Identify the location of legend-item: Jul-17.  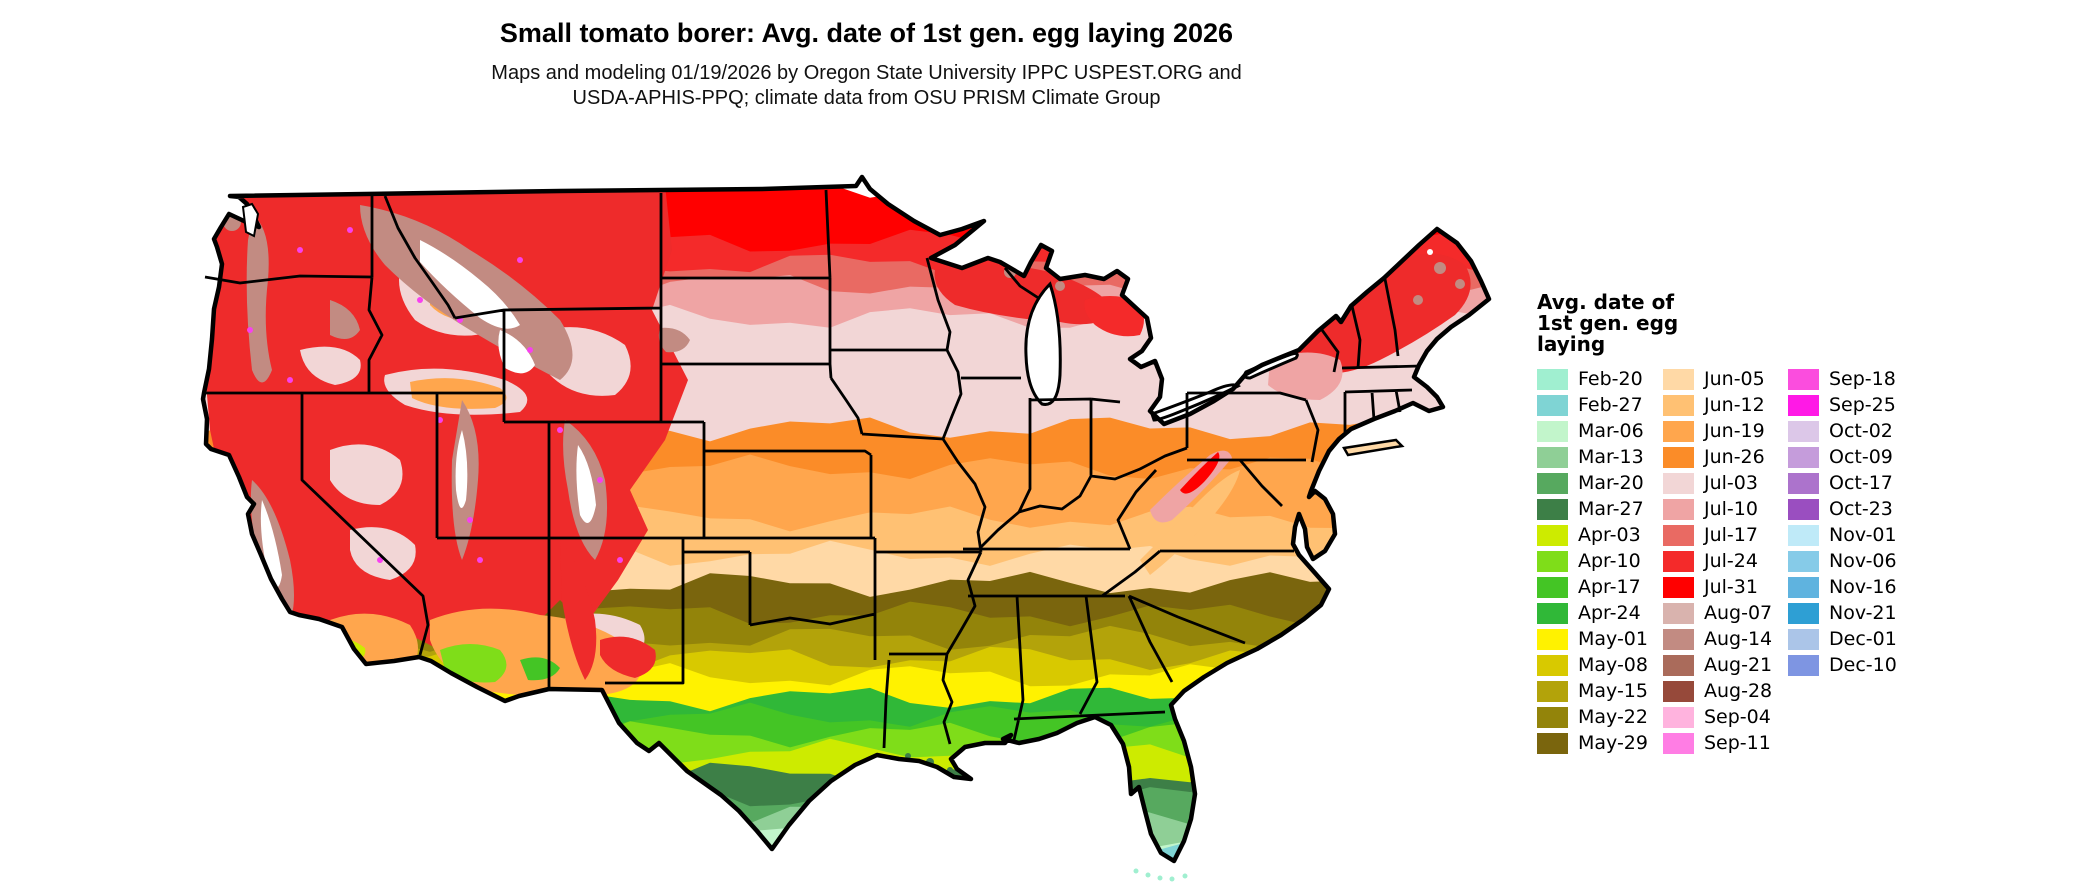
(1717, 535).